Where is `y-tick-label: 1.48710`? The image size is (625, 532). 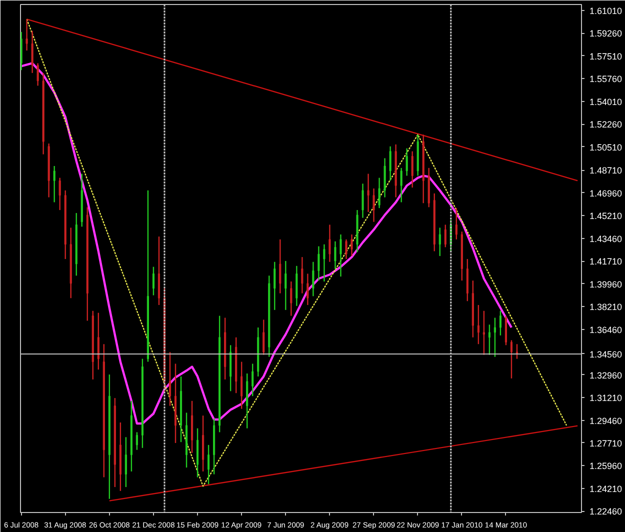
y-tick-label: 1.48710 is located at coordinates (606, 171).